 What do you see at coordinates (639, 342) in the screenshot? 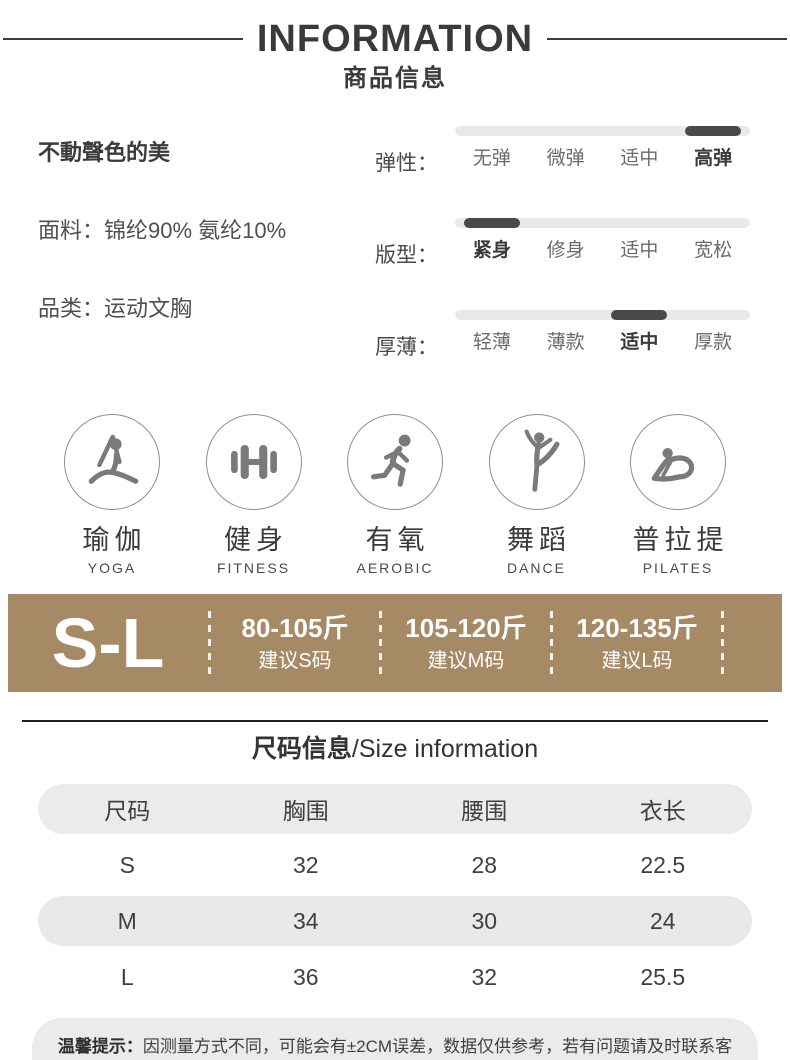
I see `slider-option-selected: 适中` at bounding box center [639, 342].